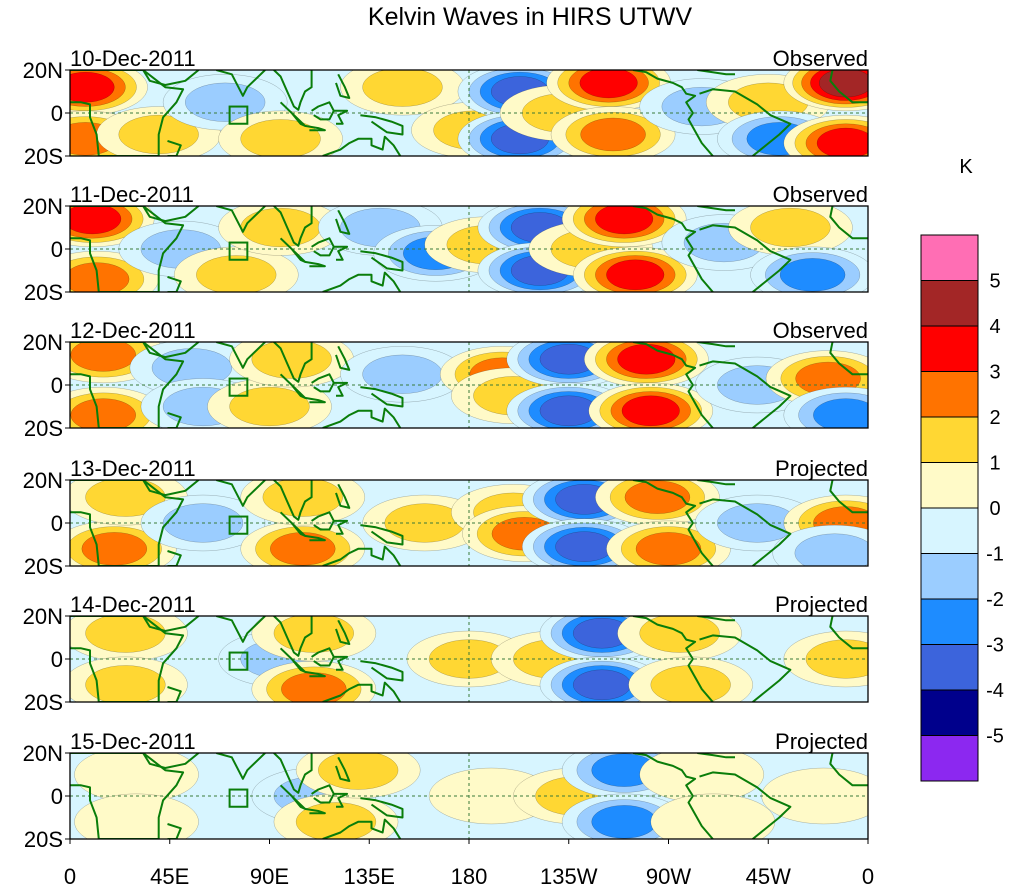 The width and height of the screenshot is (1015, 892). What do you see at coordinates (995, 600) in the screenshot?
I see `colorbar-tick-label: -2` at bounding box center [995, 600].